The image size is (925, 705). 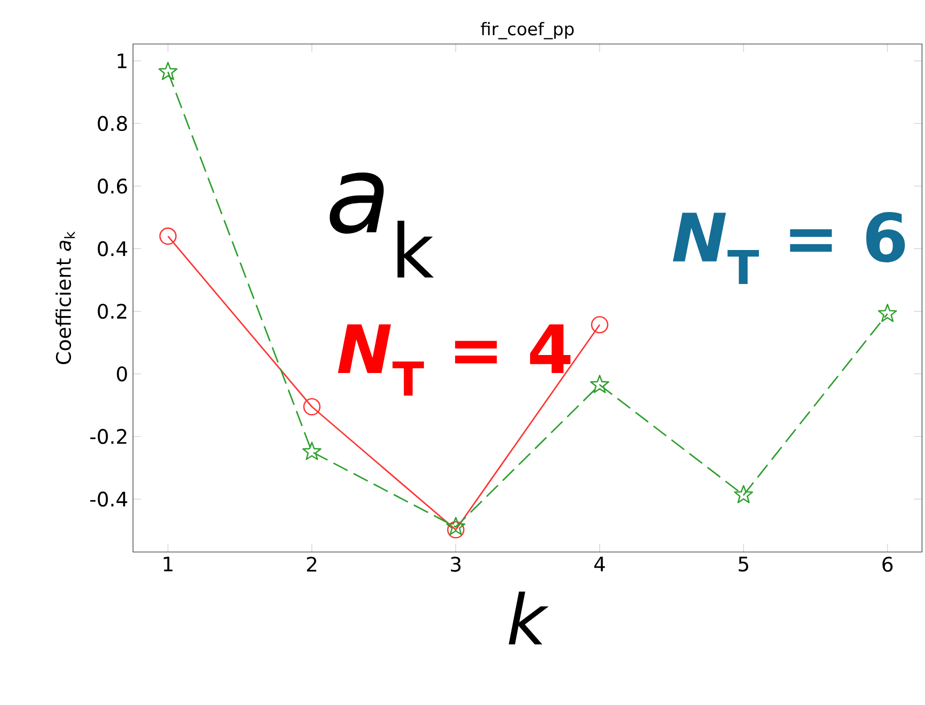 What do you see at coordinates (121, 374) in the screenshot?
I see `y-tick-label: 0` at bounding box center [121, 374].